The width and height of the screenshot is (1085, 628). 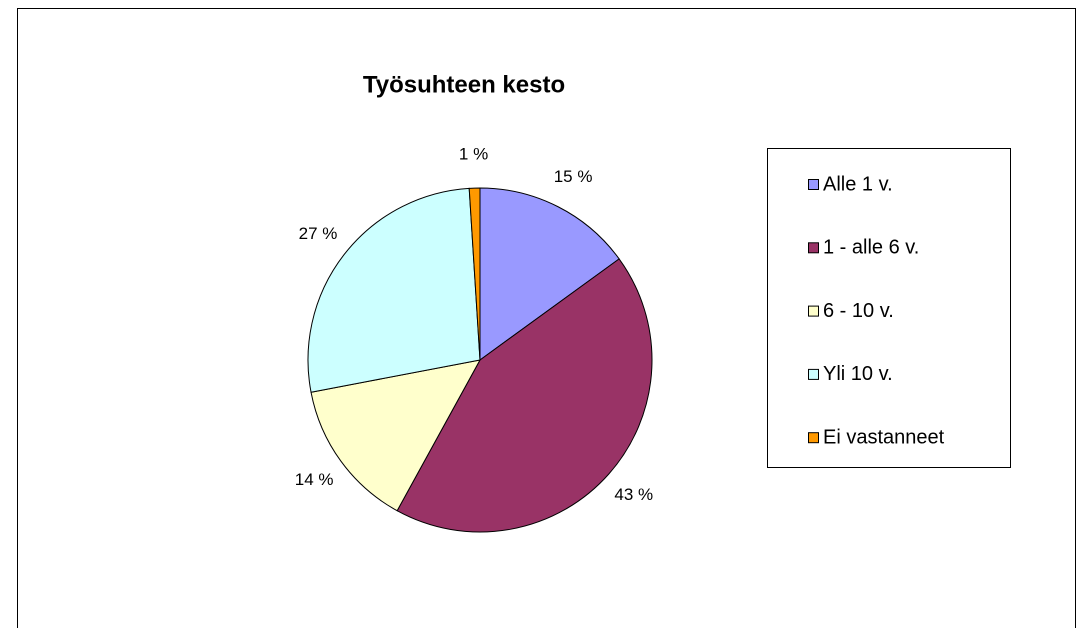 I want to click on legend-label: 6 - 10 v., so click(x=858, y=311).